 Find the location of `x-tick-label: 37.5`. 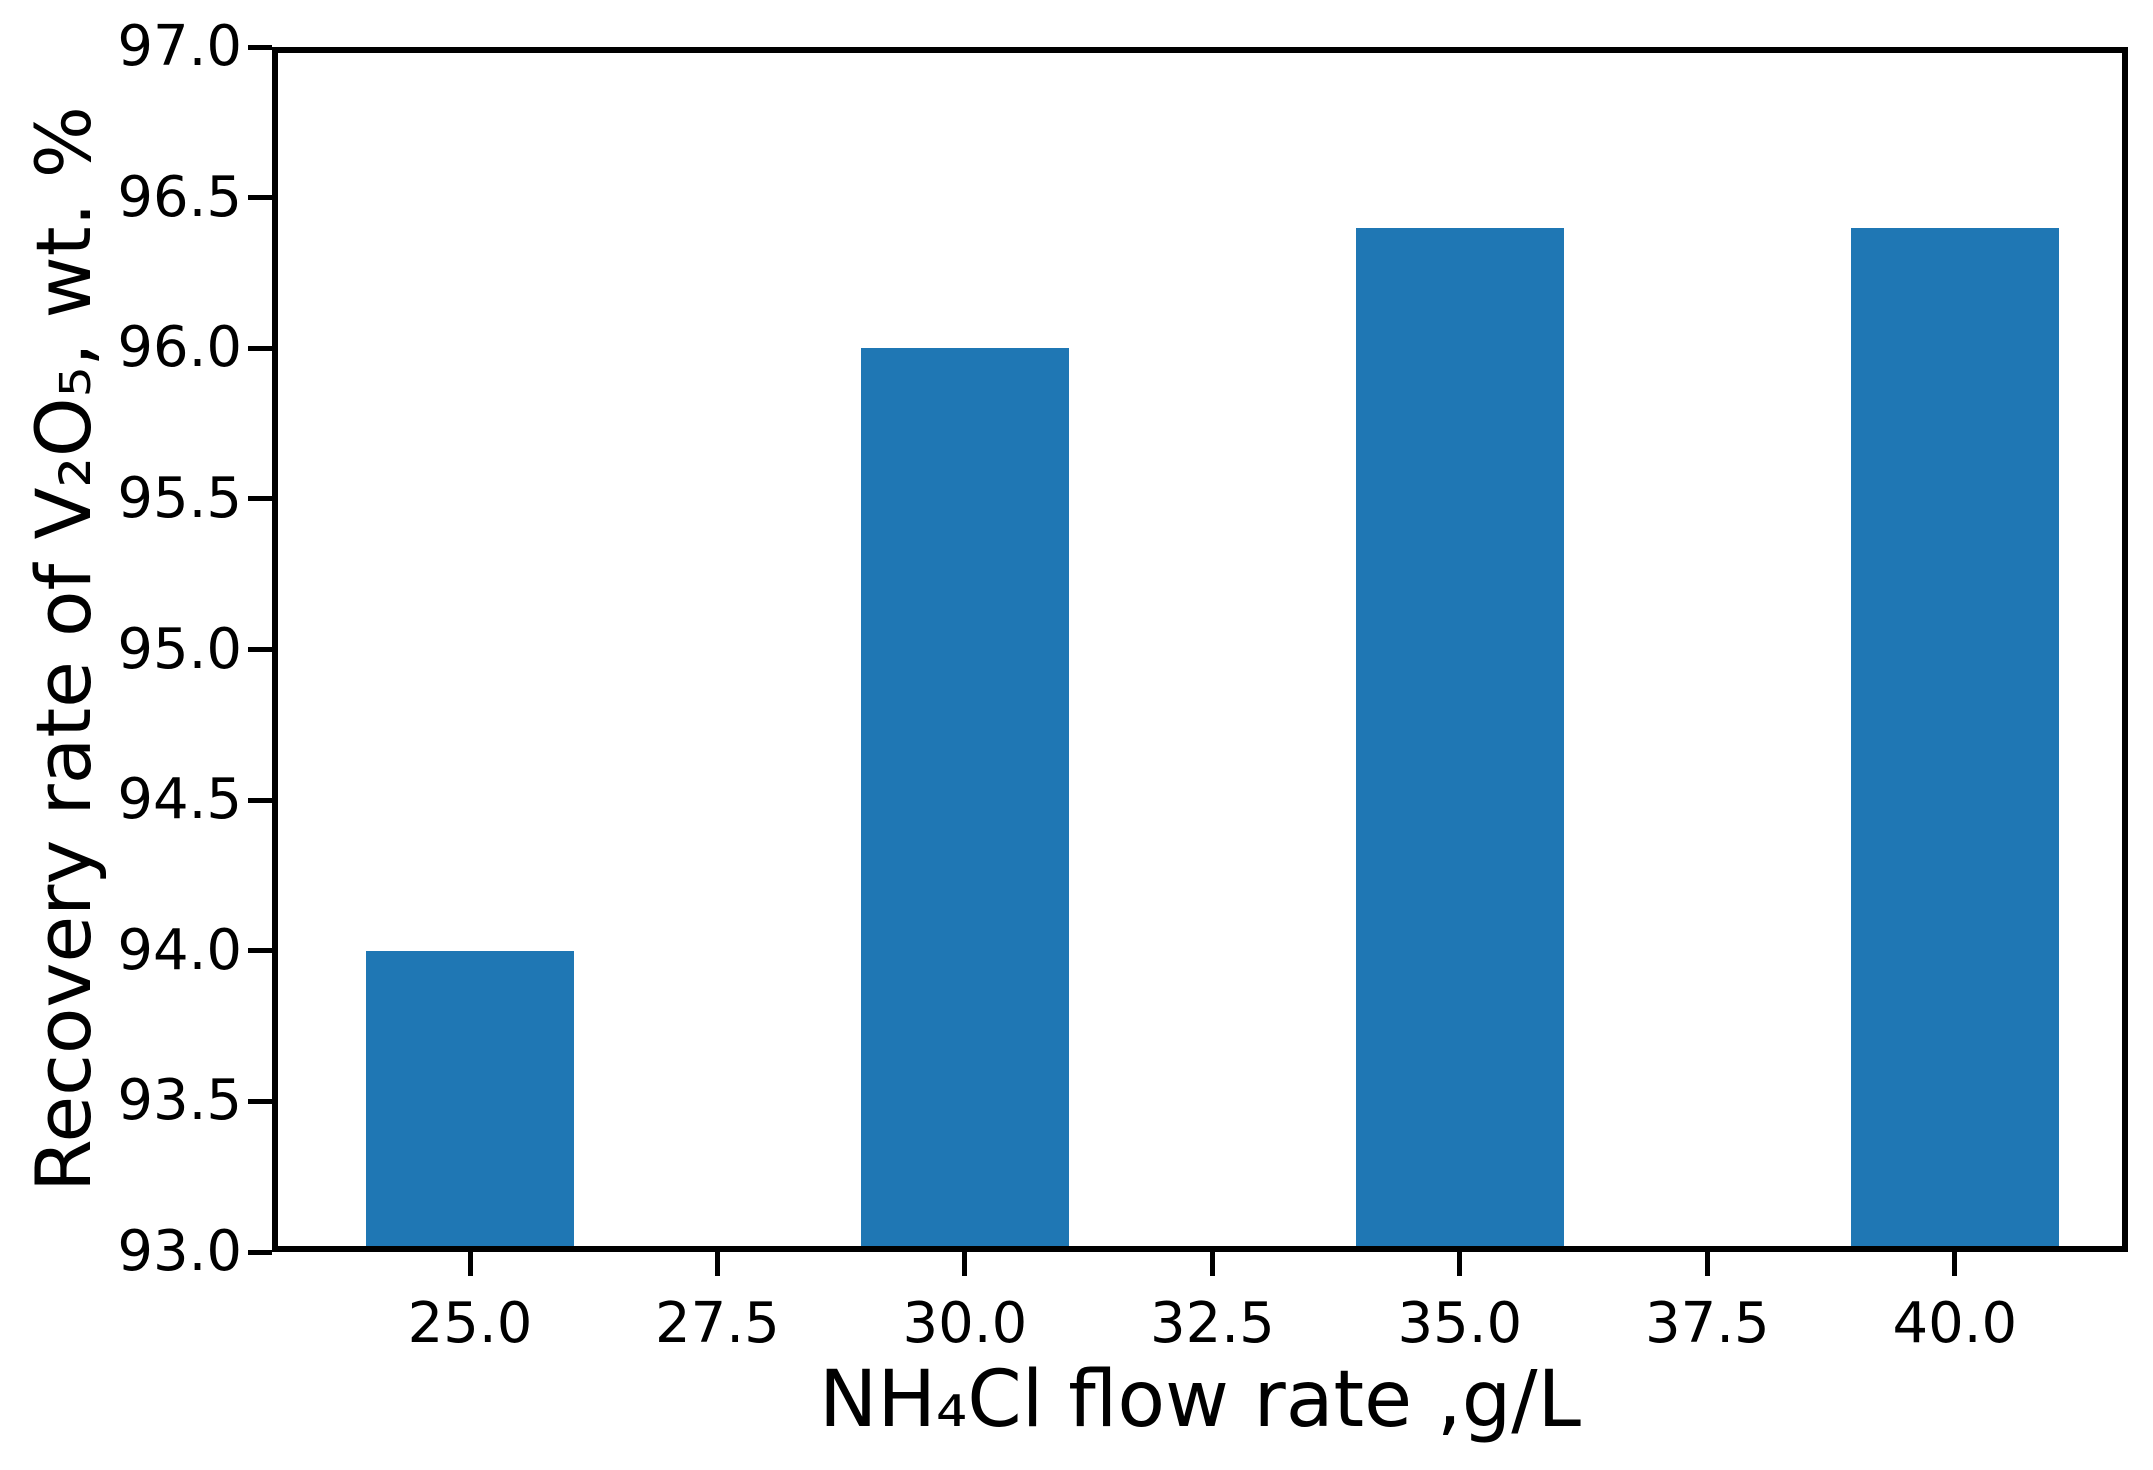

x-tick-label: 37.5 is located at coordinates (1707, 1323).